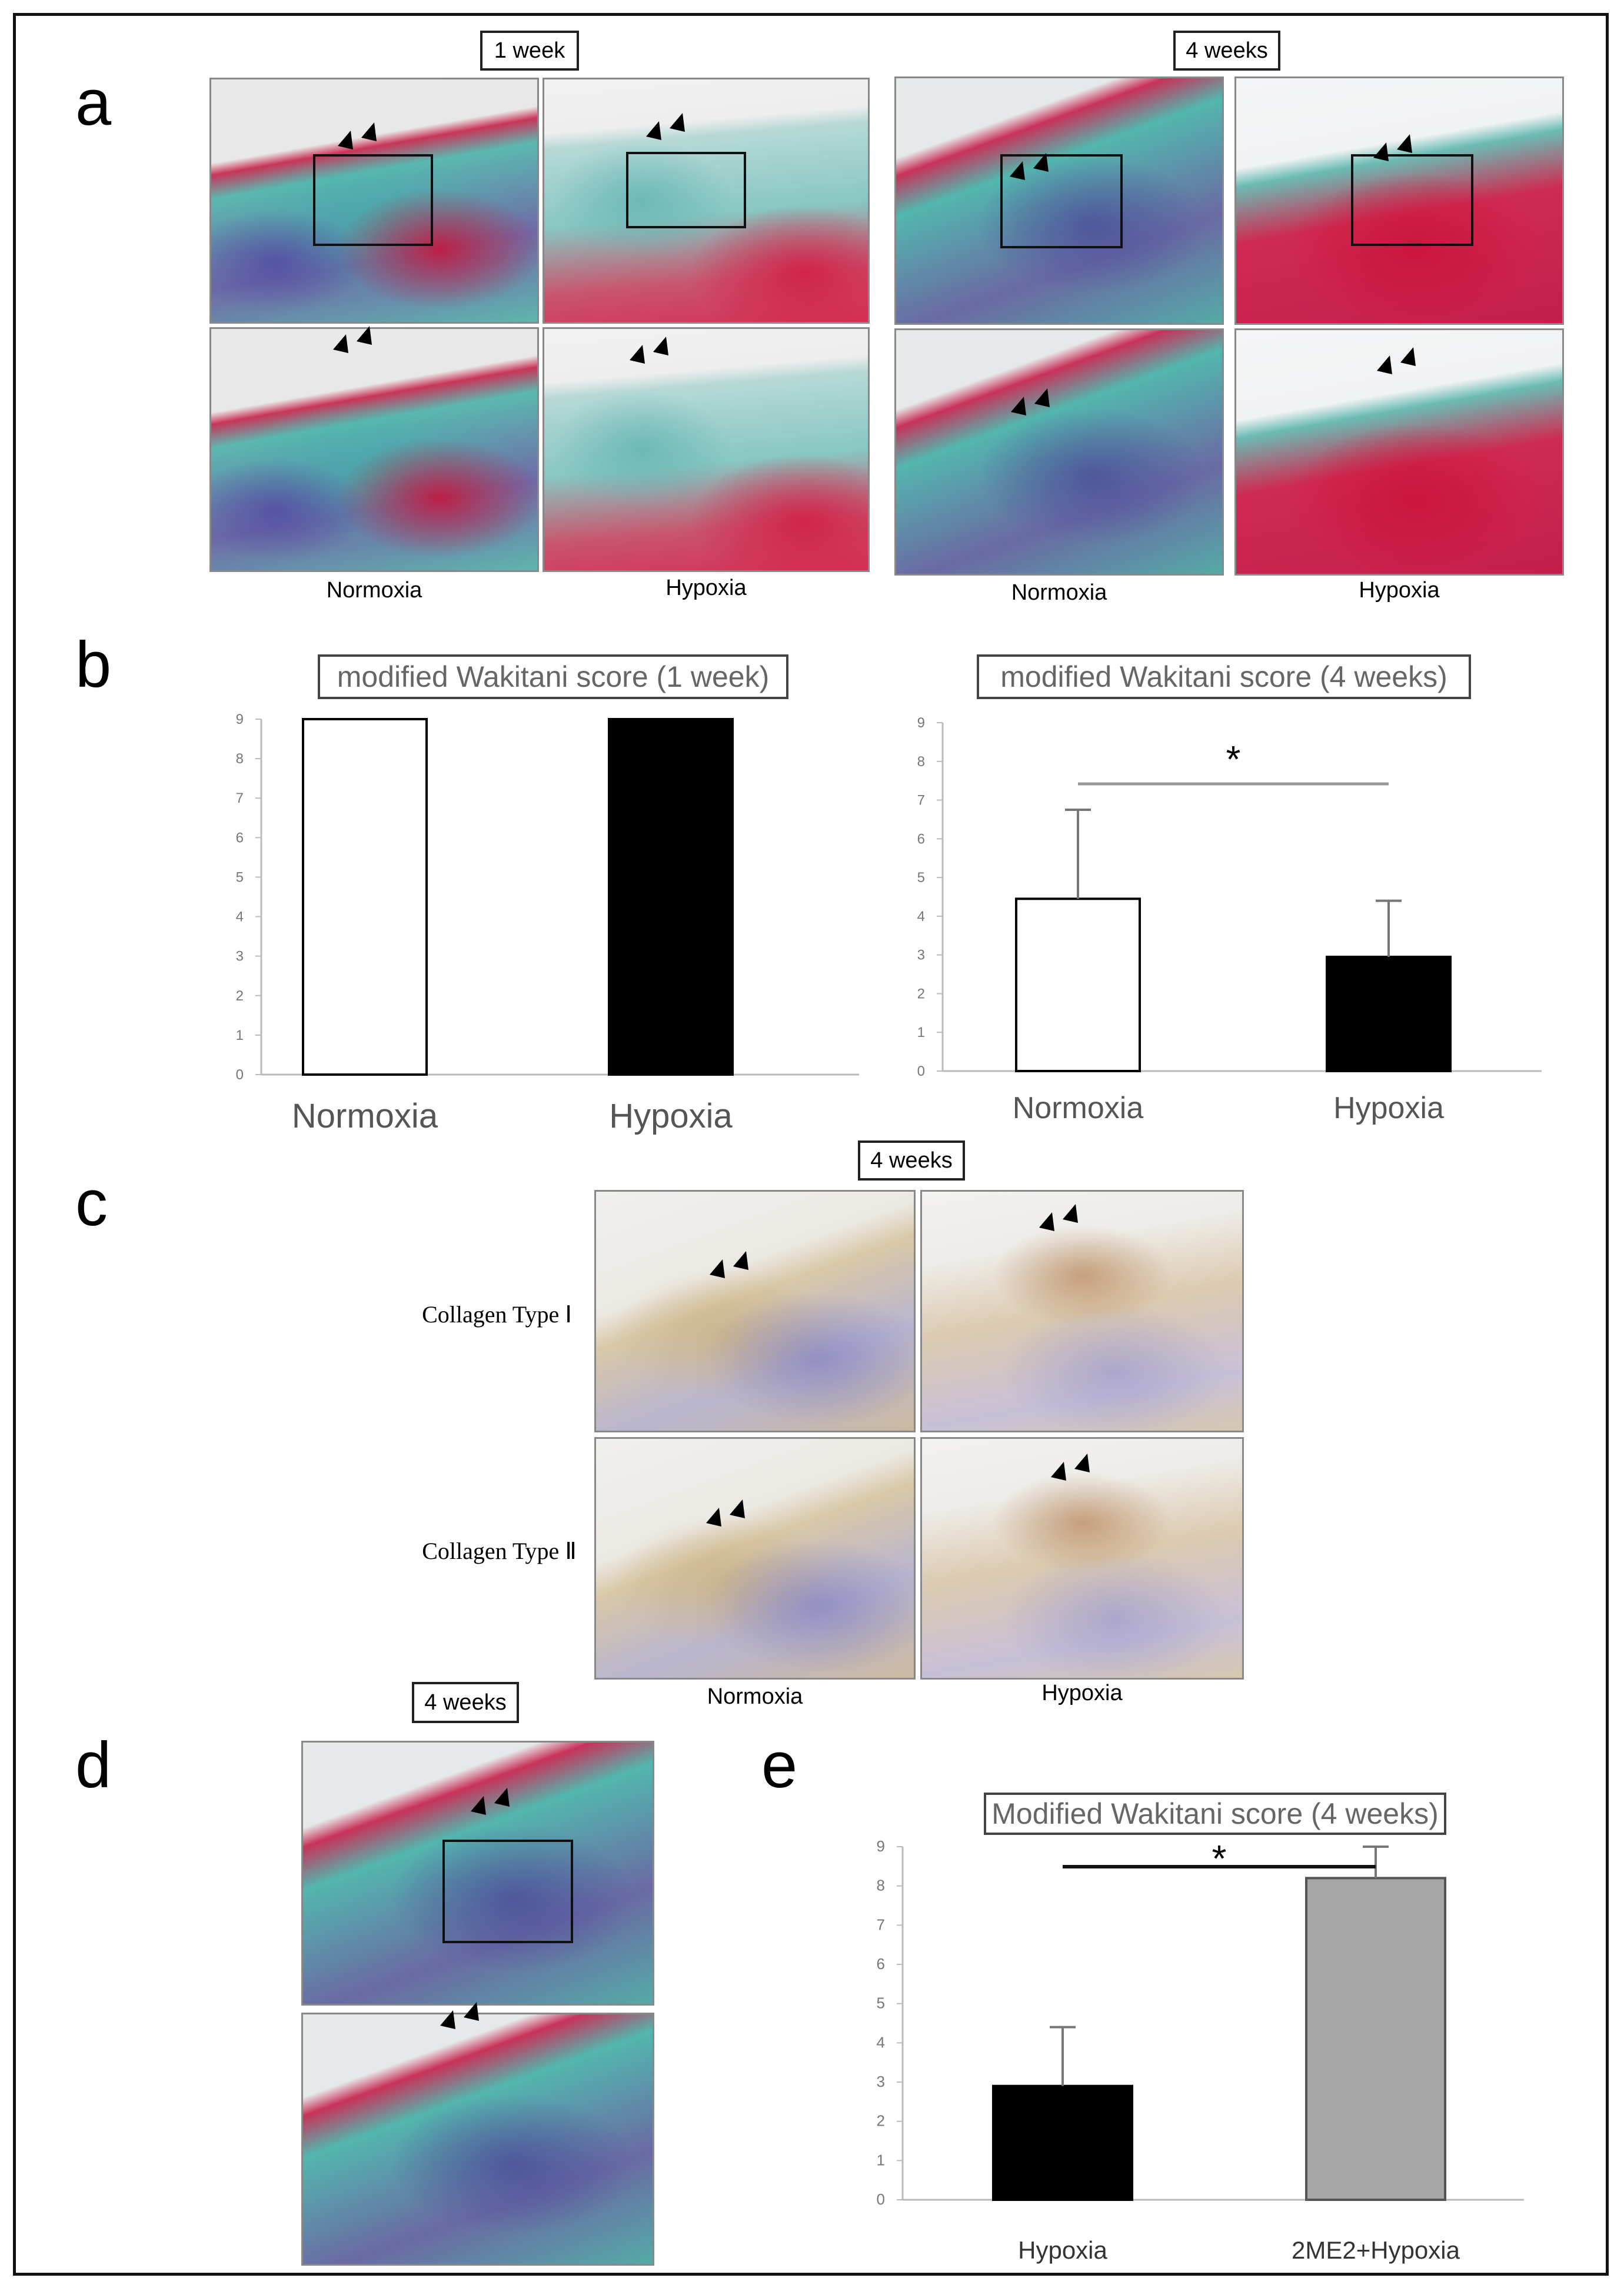  What do you see at coordinates (497, 1314) in the screenshot?
I see `row-label-collagen-type-1: Collagen Type Ⅰ` at bounding box center [497, 1314].